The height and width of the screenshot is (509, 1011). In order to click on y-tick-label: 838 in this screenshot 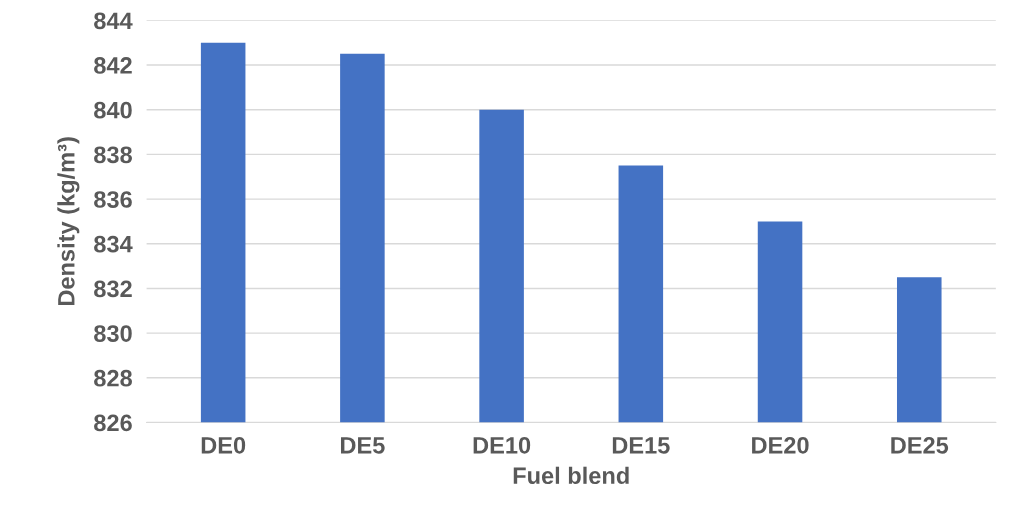, I will do `click(113, 155)`.